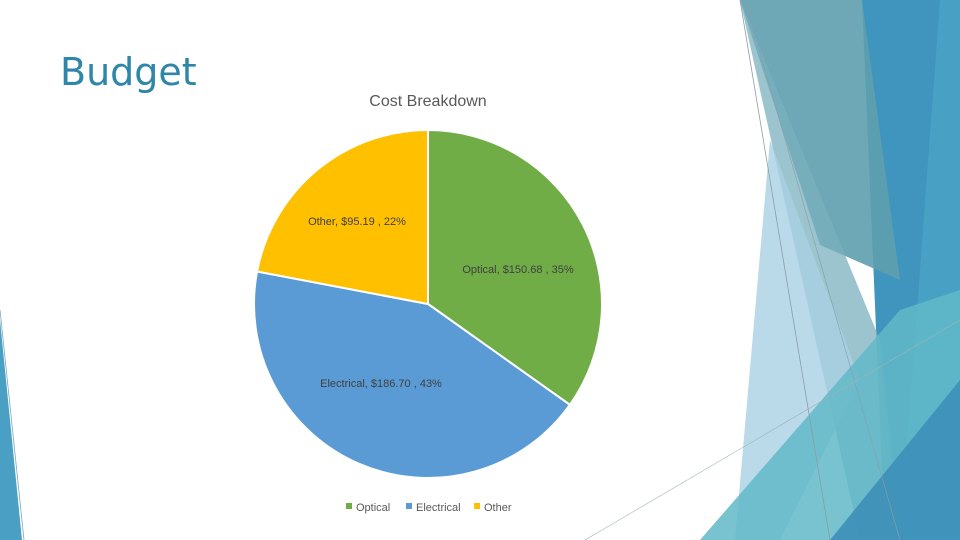  Describe the element at coordinates (128, 72) in the screenshot. I see `slide-title: Budget` at that location.